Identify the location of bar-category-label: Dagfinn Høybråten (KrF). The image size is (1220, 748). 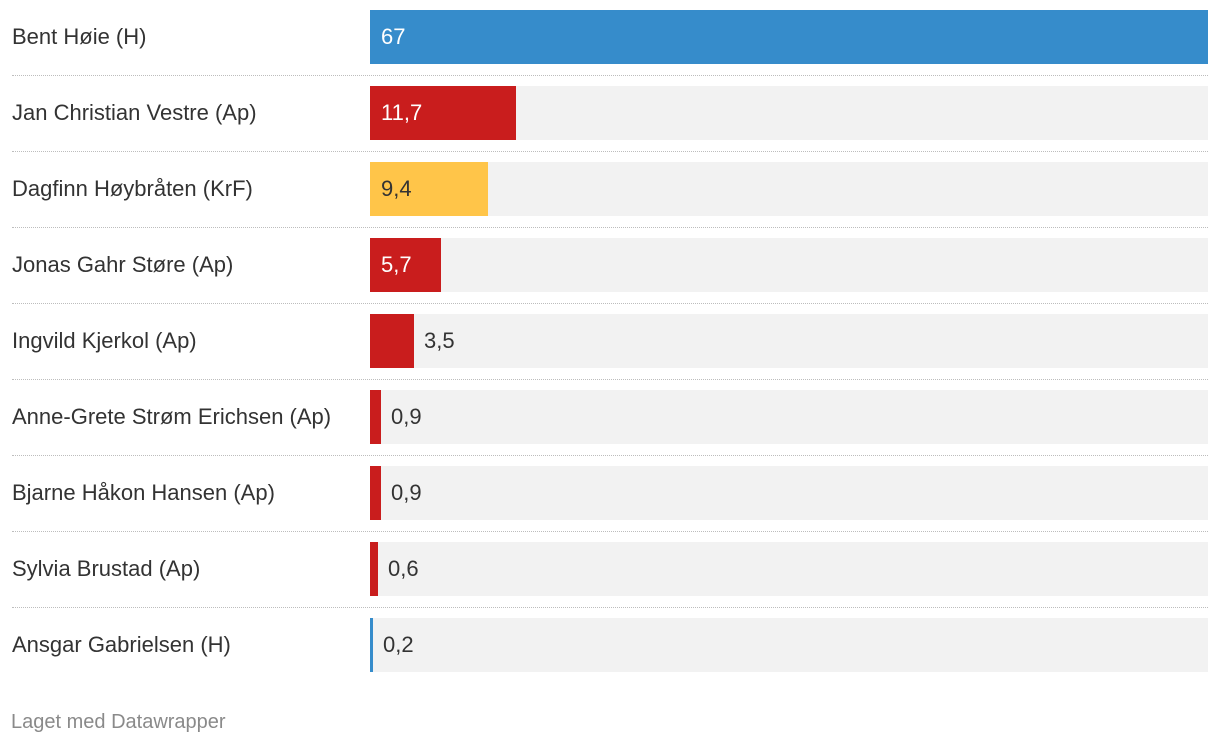
(132, 188).